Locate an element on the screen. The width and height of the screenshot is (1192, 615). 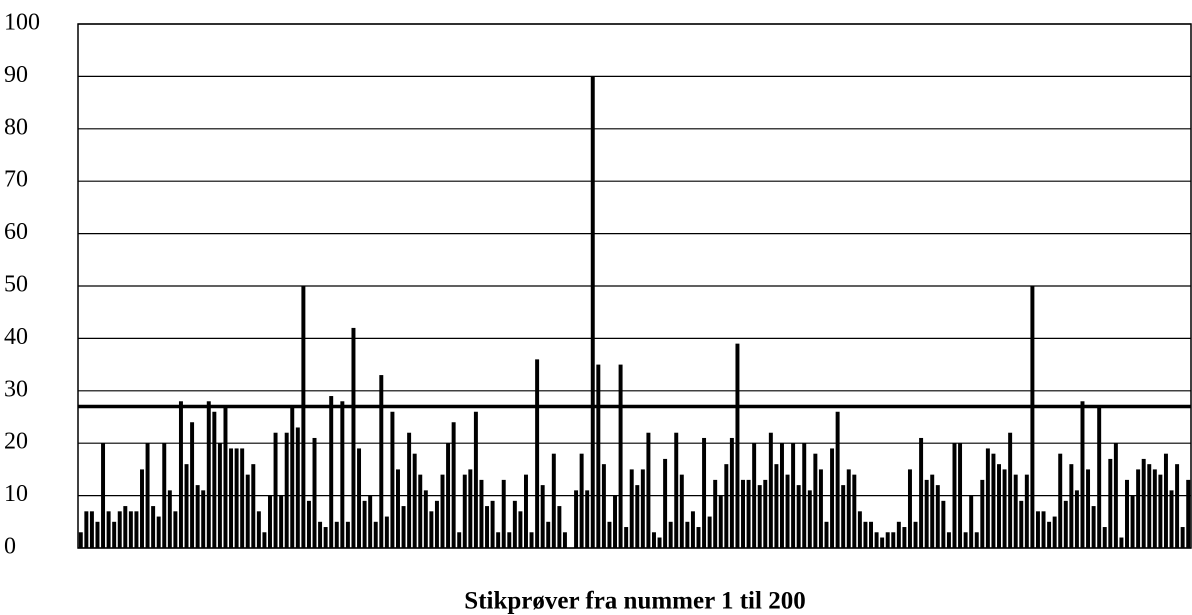
y-tick-label: 50 is located at coordinates (16, 285).